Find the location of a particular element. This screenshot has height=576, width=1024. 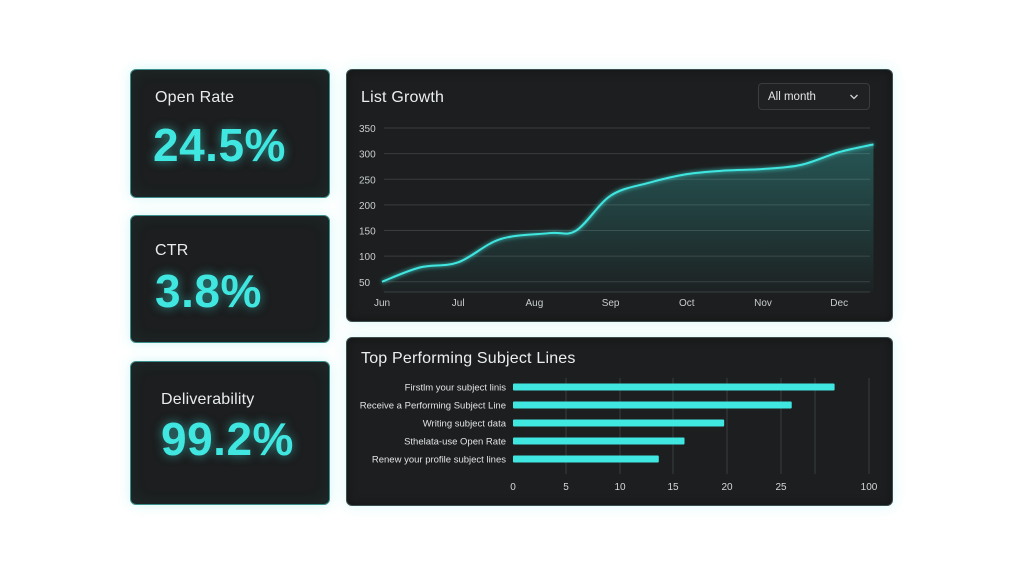

stat-label: Open Rate is located at coordinates (195, 97).